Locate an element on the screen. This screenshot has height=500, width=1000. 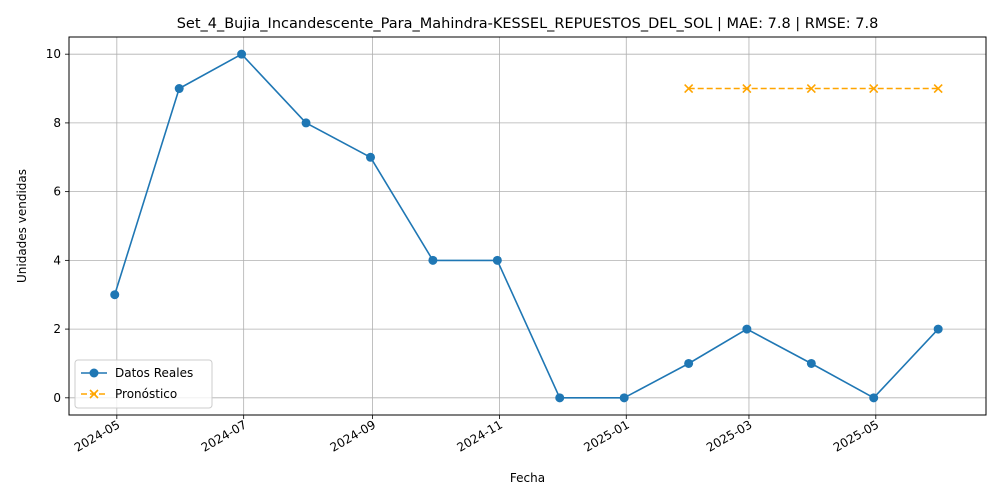
x-tick-label: 2024-11 is located at coordinates (480, 435).